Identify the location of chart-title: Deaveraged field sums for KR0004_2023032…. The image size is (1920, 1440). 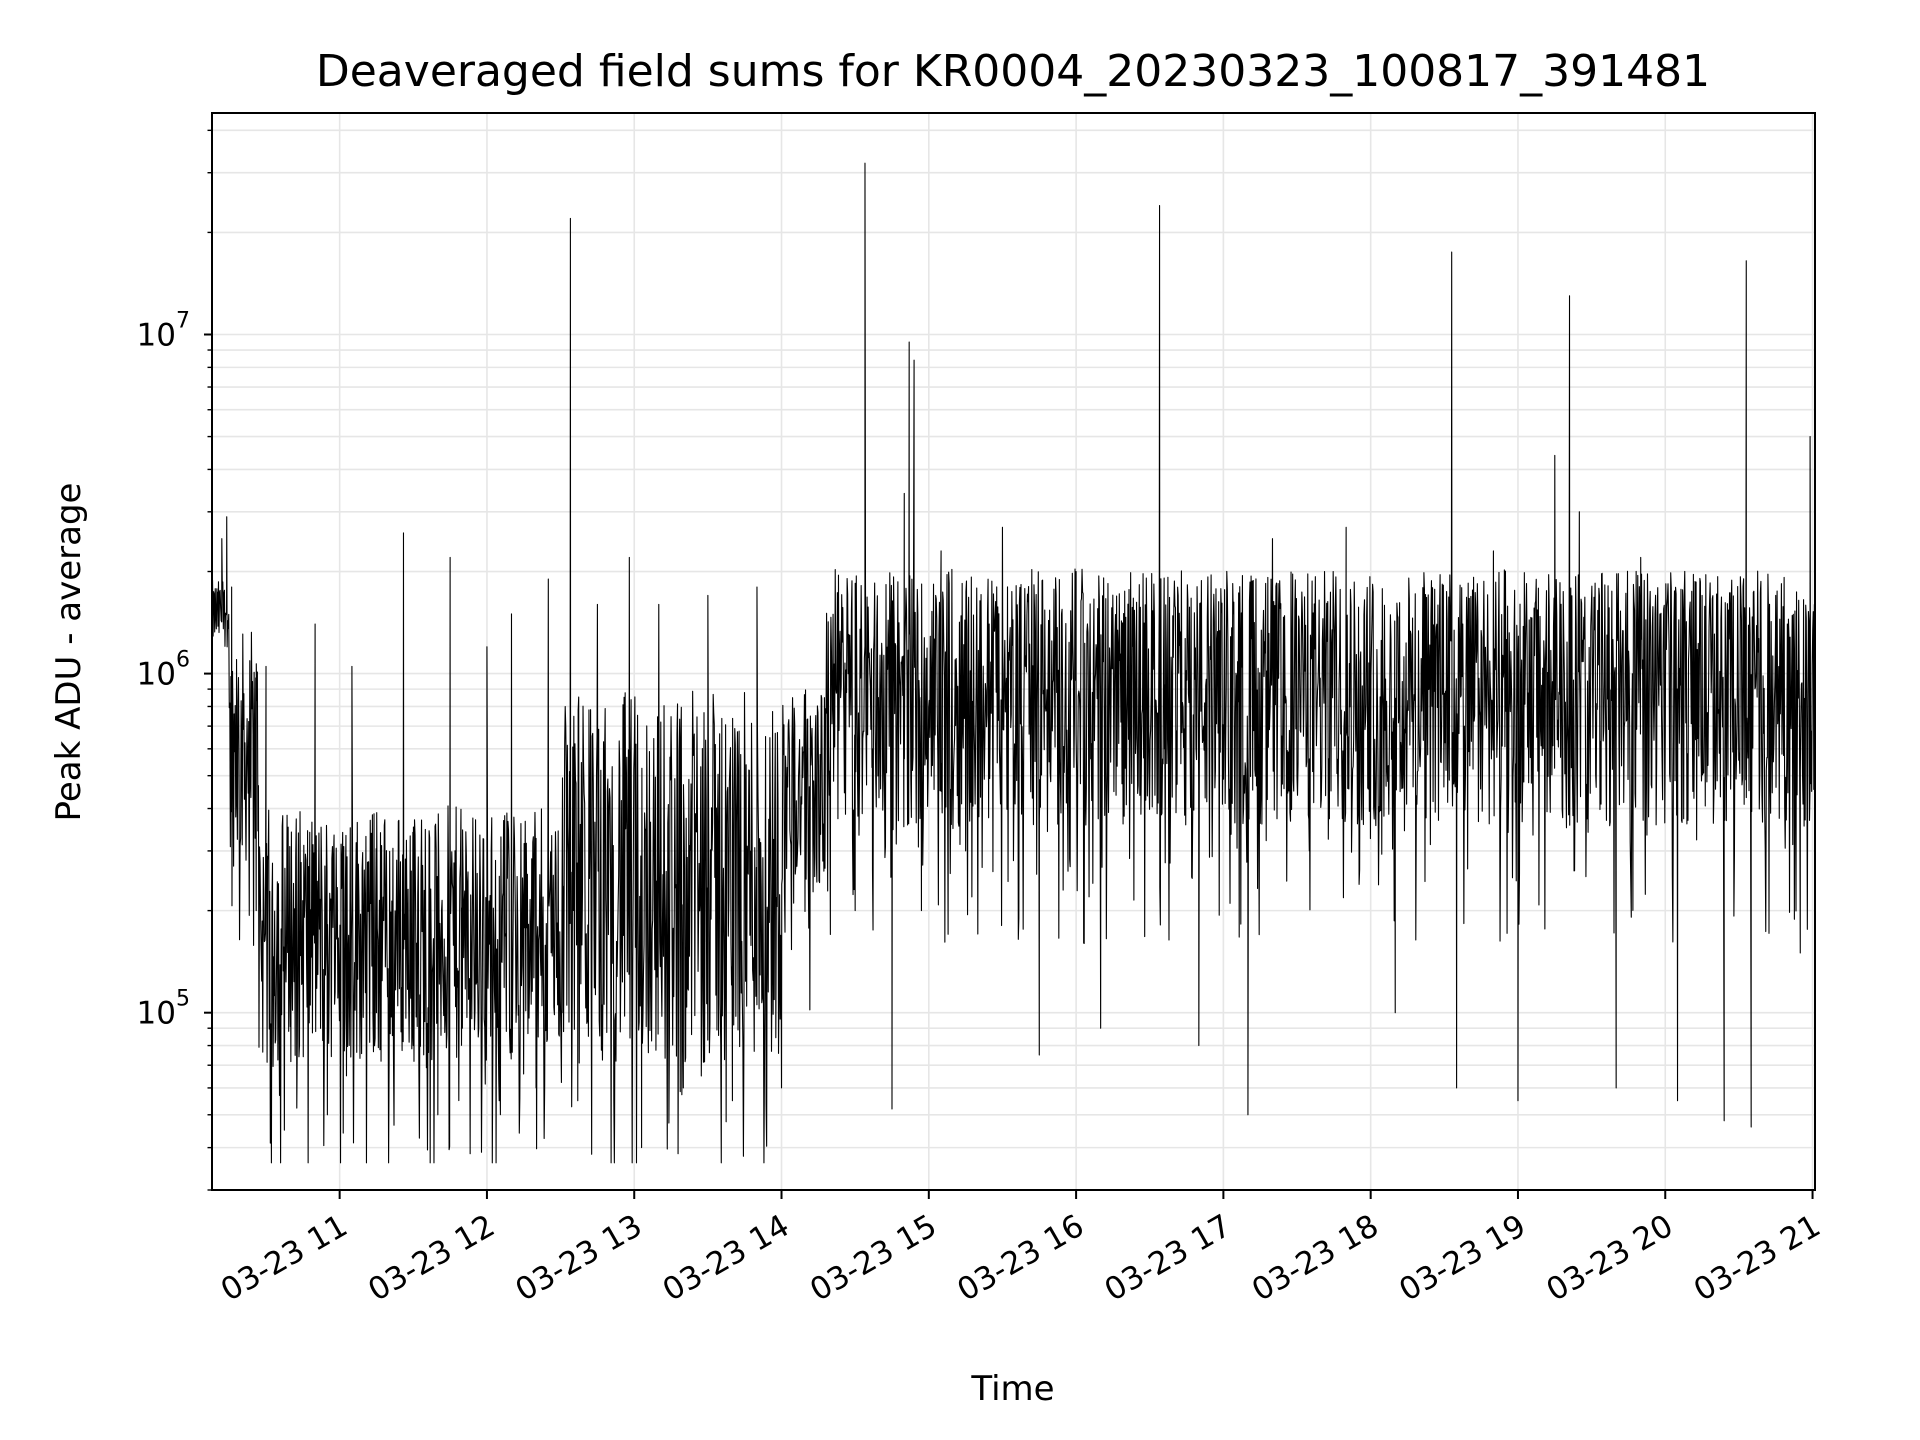
(1013, 71).